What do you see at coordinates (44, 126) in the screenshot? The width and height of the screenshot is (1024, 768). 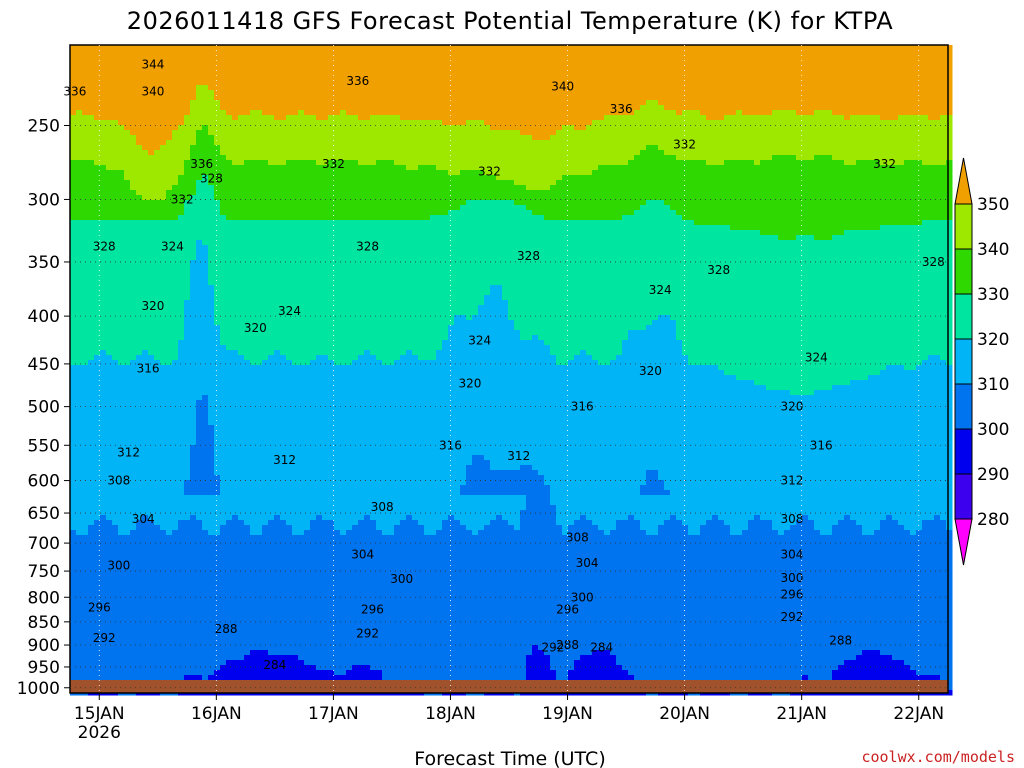 I see `y-tick-label: 250` at bounding box center [44, 126].